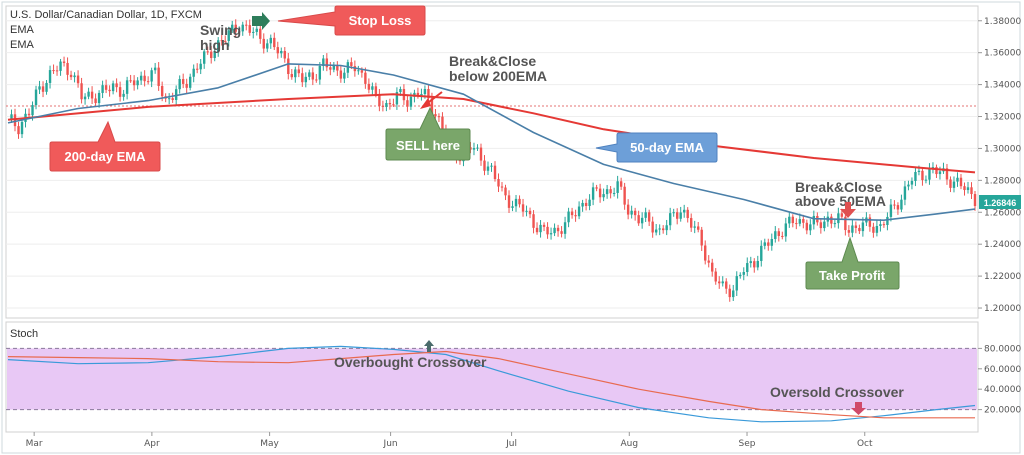  I want to click on legend-ema-2: EMA, so click(22, 45).